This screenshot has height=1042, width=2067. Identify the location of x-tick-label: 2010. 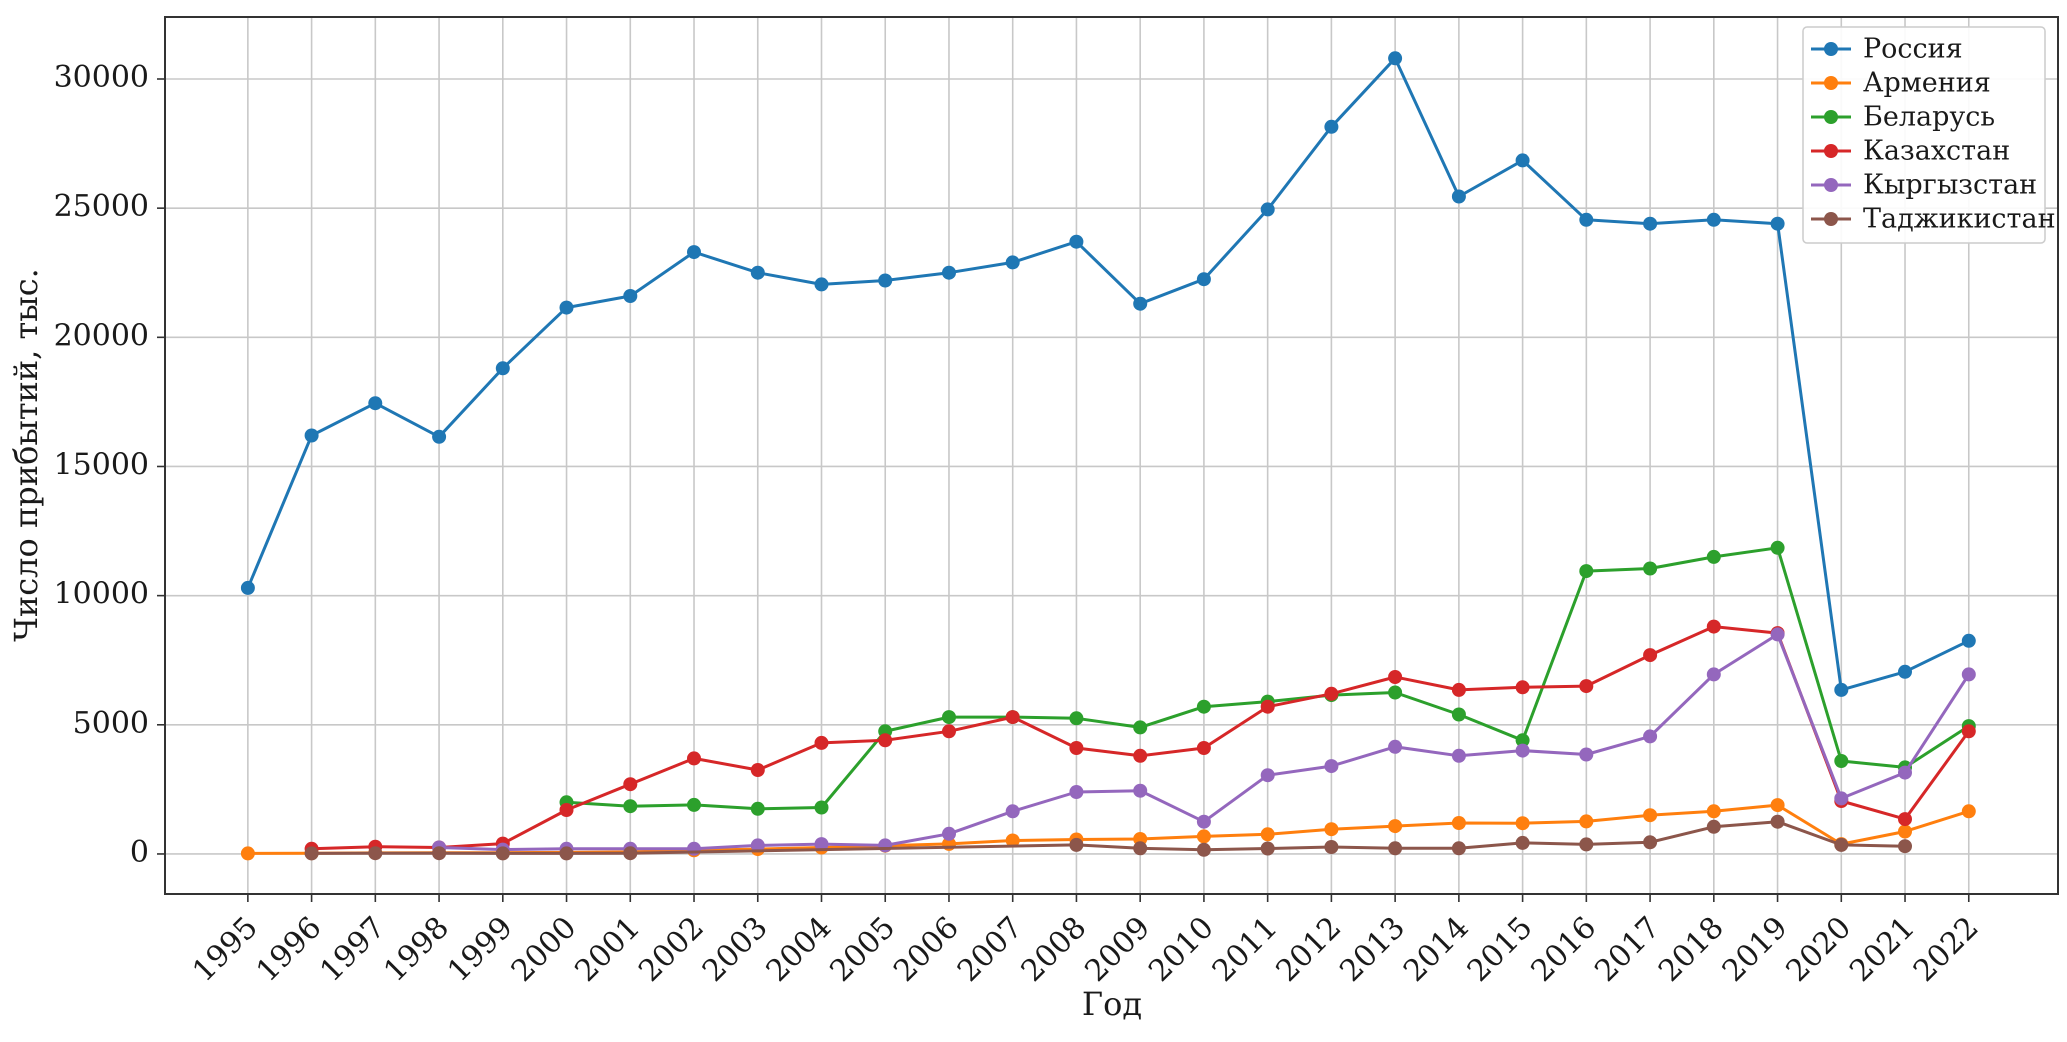
(1181, 949).